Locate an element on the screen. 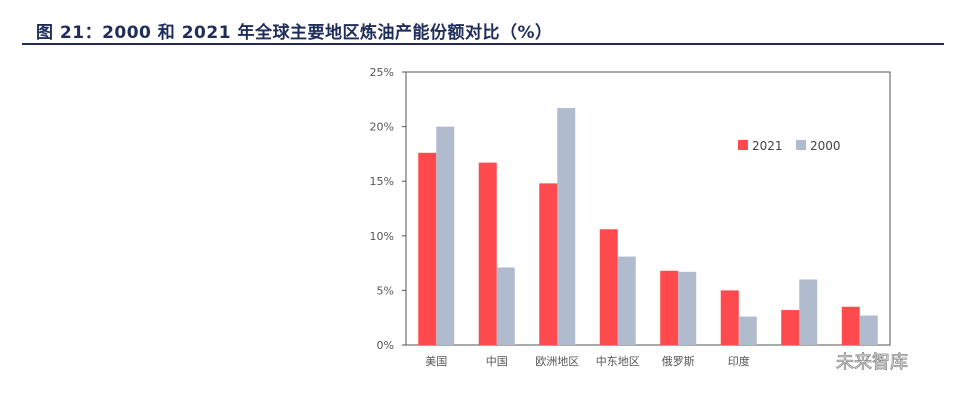  x-tick-label: 美国 is located at coordinates (436, 361).